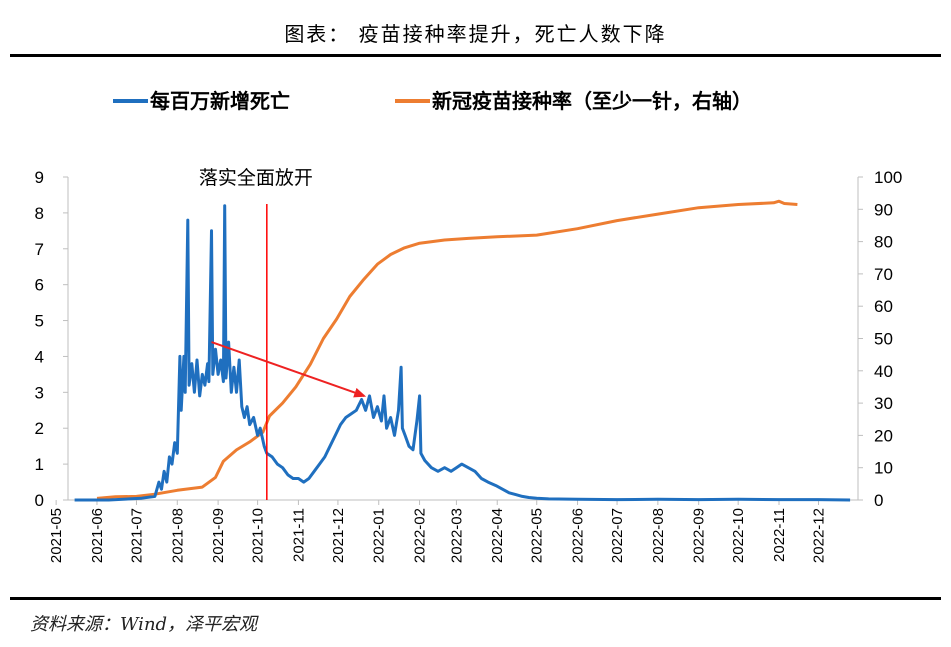  Describe the element at coordinates (456, 535) in the screenshot. I see `x-tick-label: 2022-03` at that location.